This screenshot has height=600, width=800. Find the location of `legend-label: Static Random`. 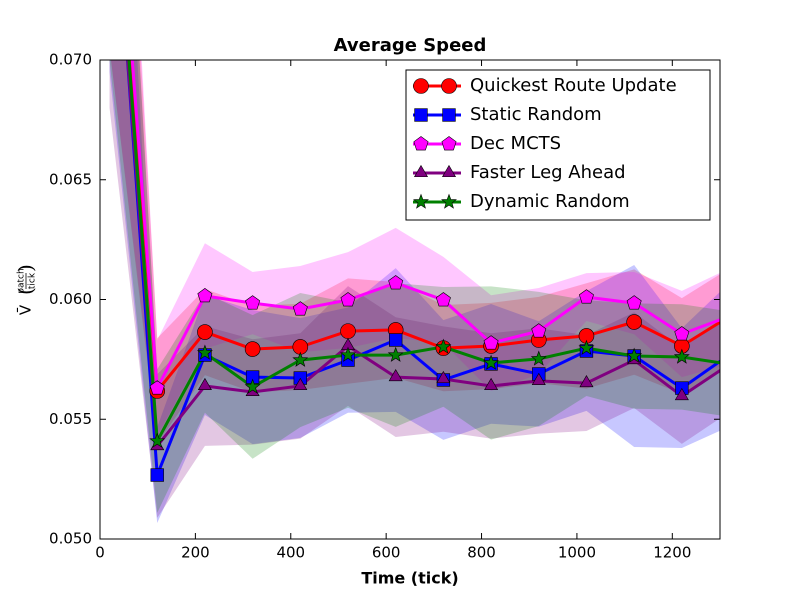

legend-label: Static Random is located at coordinates (536, 114).